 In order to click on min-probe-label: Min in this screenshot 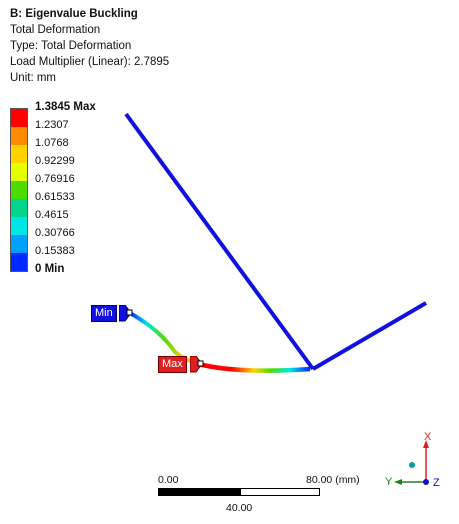, I will do `click(104, 313)`.